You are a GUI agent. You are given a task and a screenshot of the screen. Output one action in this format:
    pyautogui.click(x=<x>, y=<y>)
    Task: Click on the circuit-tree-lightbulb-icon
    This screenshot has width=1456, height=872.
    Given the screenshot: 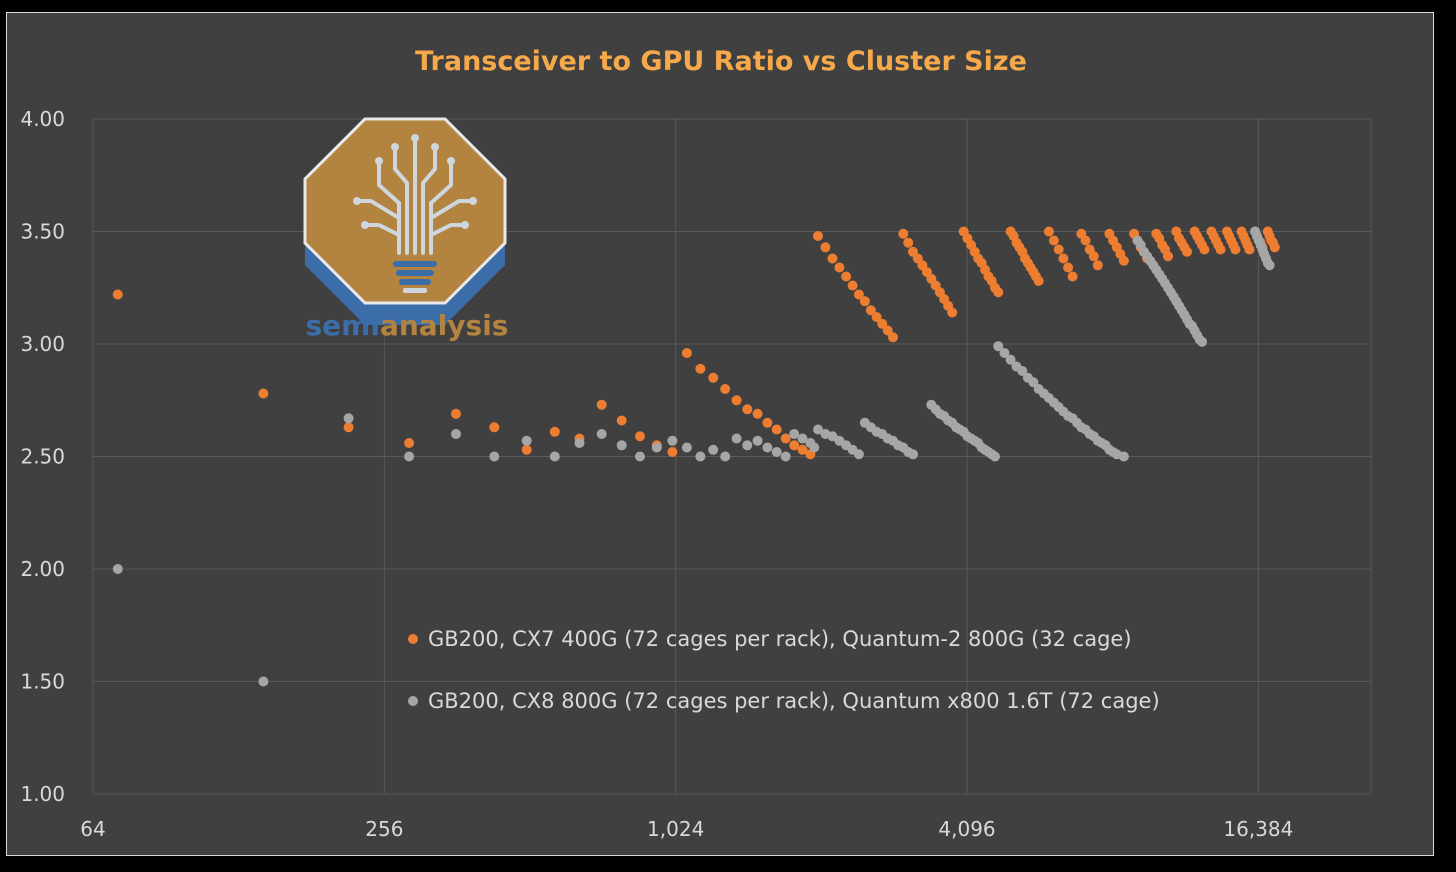 What is the action you would take?
    pyautogui.click(x=405, y=221)
    